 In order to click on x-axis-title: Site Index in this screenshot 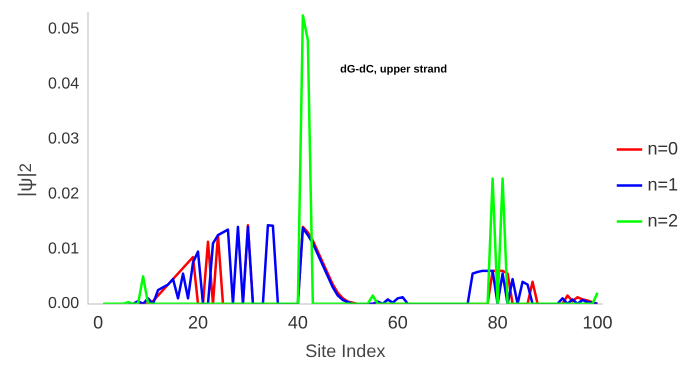, I will do `click(345, 351)`.